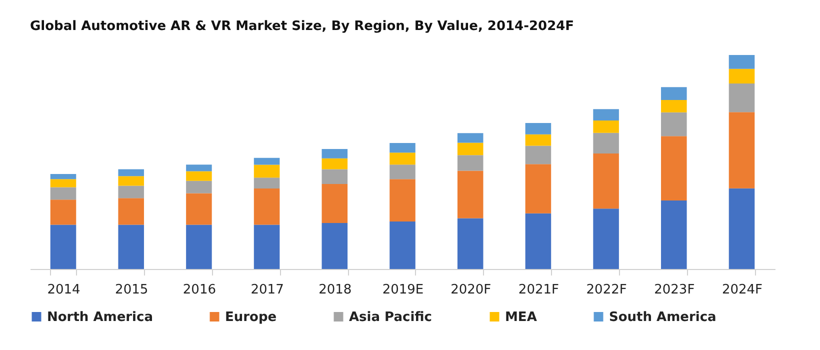 This screenshot has width=820, height=350. What do you see at coordinates (302, 26) in the screenshot?
I see `chart-title: Global Automotive AR & VR Market Size, By Region, By Value, 2014-2024F` at bounding box center [302, 26].